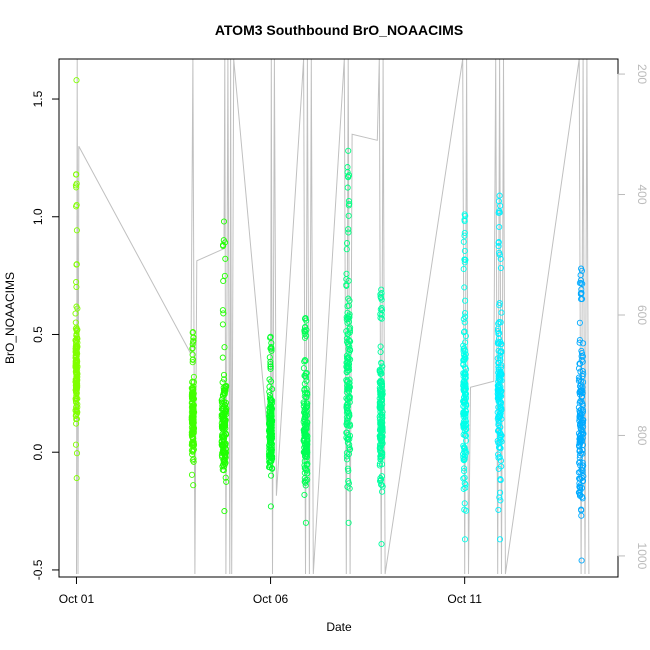 Image resolution: width=650 pixels, height=650 pixels. What do you see at coordinates (38, 452) in the screenshot?
I see `y-tick-label: 0.0` at bounding box center [38, 452].